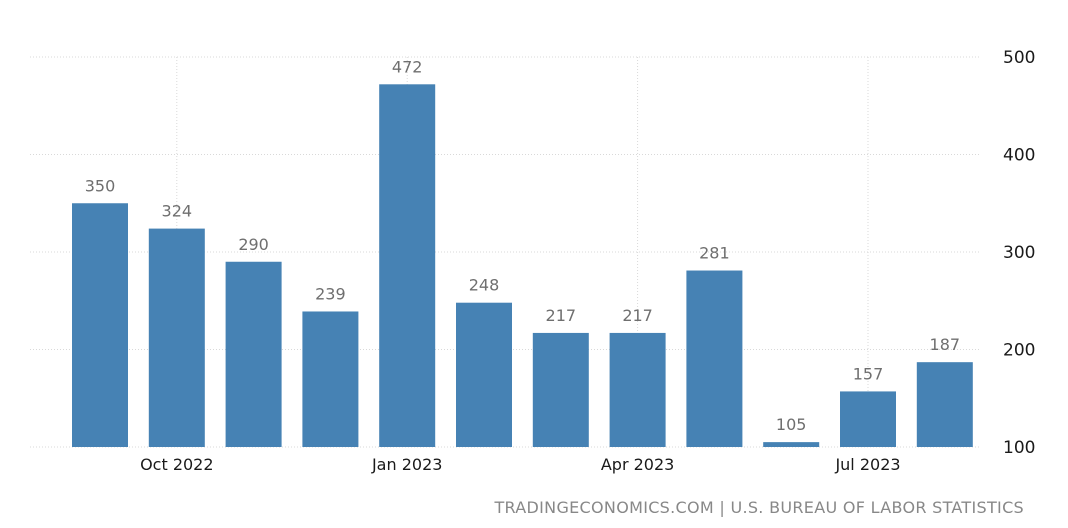  What do you see at coordinates (1019, 58) in the screenshot?
I see `y-tick-label: 500` at bounding box center [1019, 58].